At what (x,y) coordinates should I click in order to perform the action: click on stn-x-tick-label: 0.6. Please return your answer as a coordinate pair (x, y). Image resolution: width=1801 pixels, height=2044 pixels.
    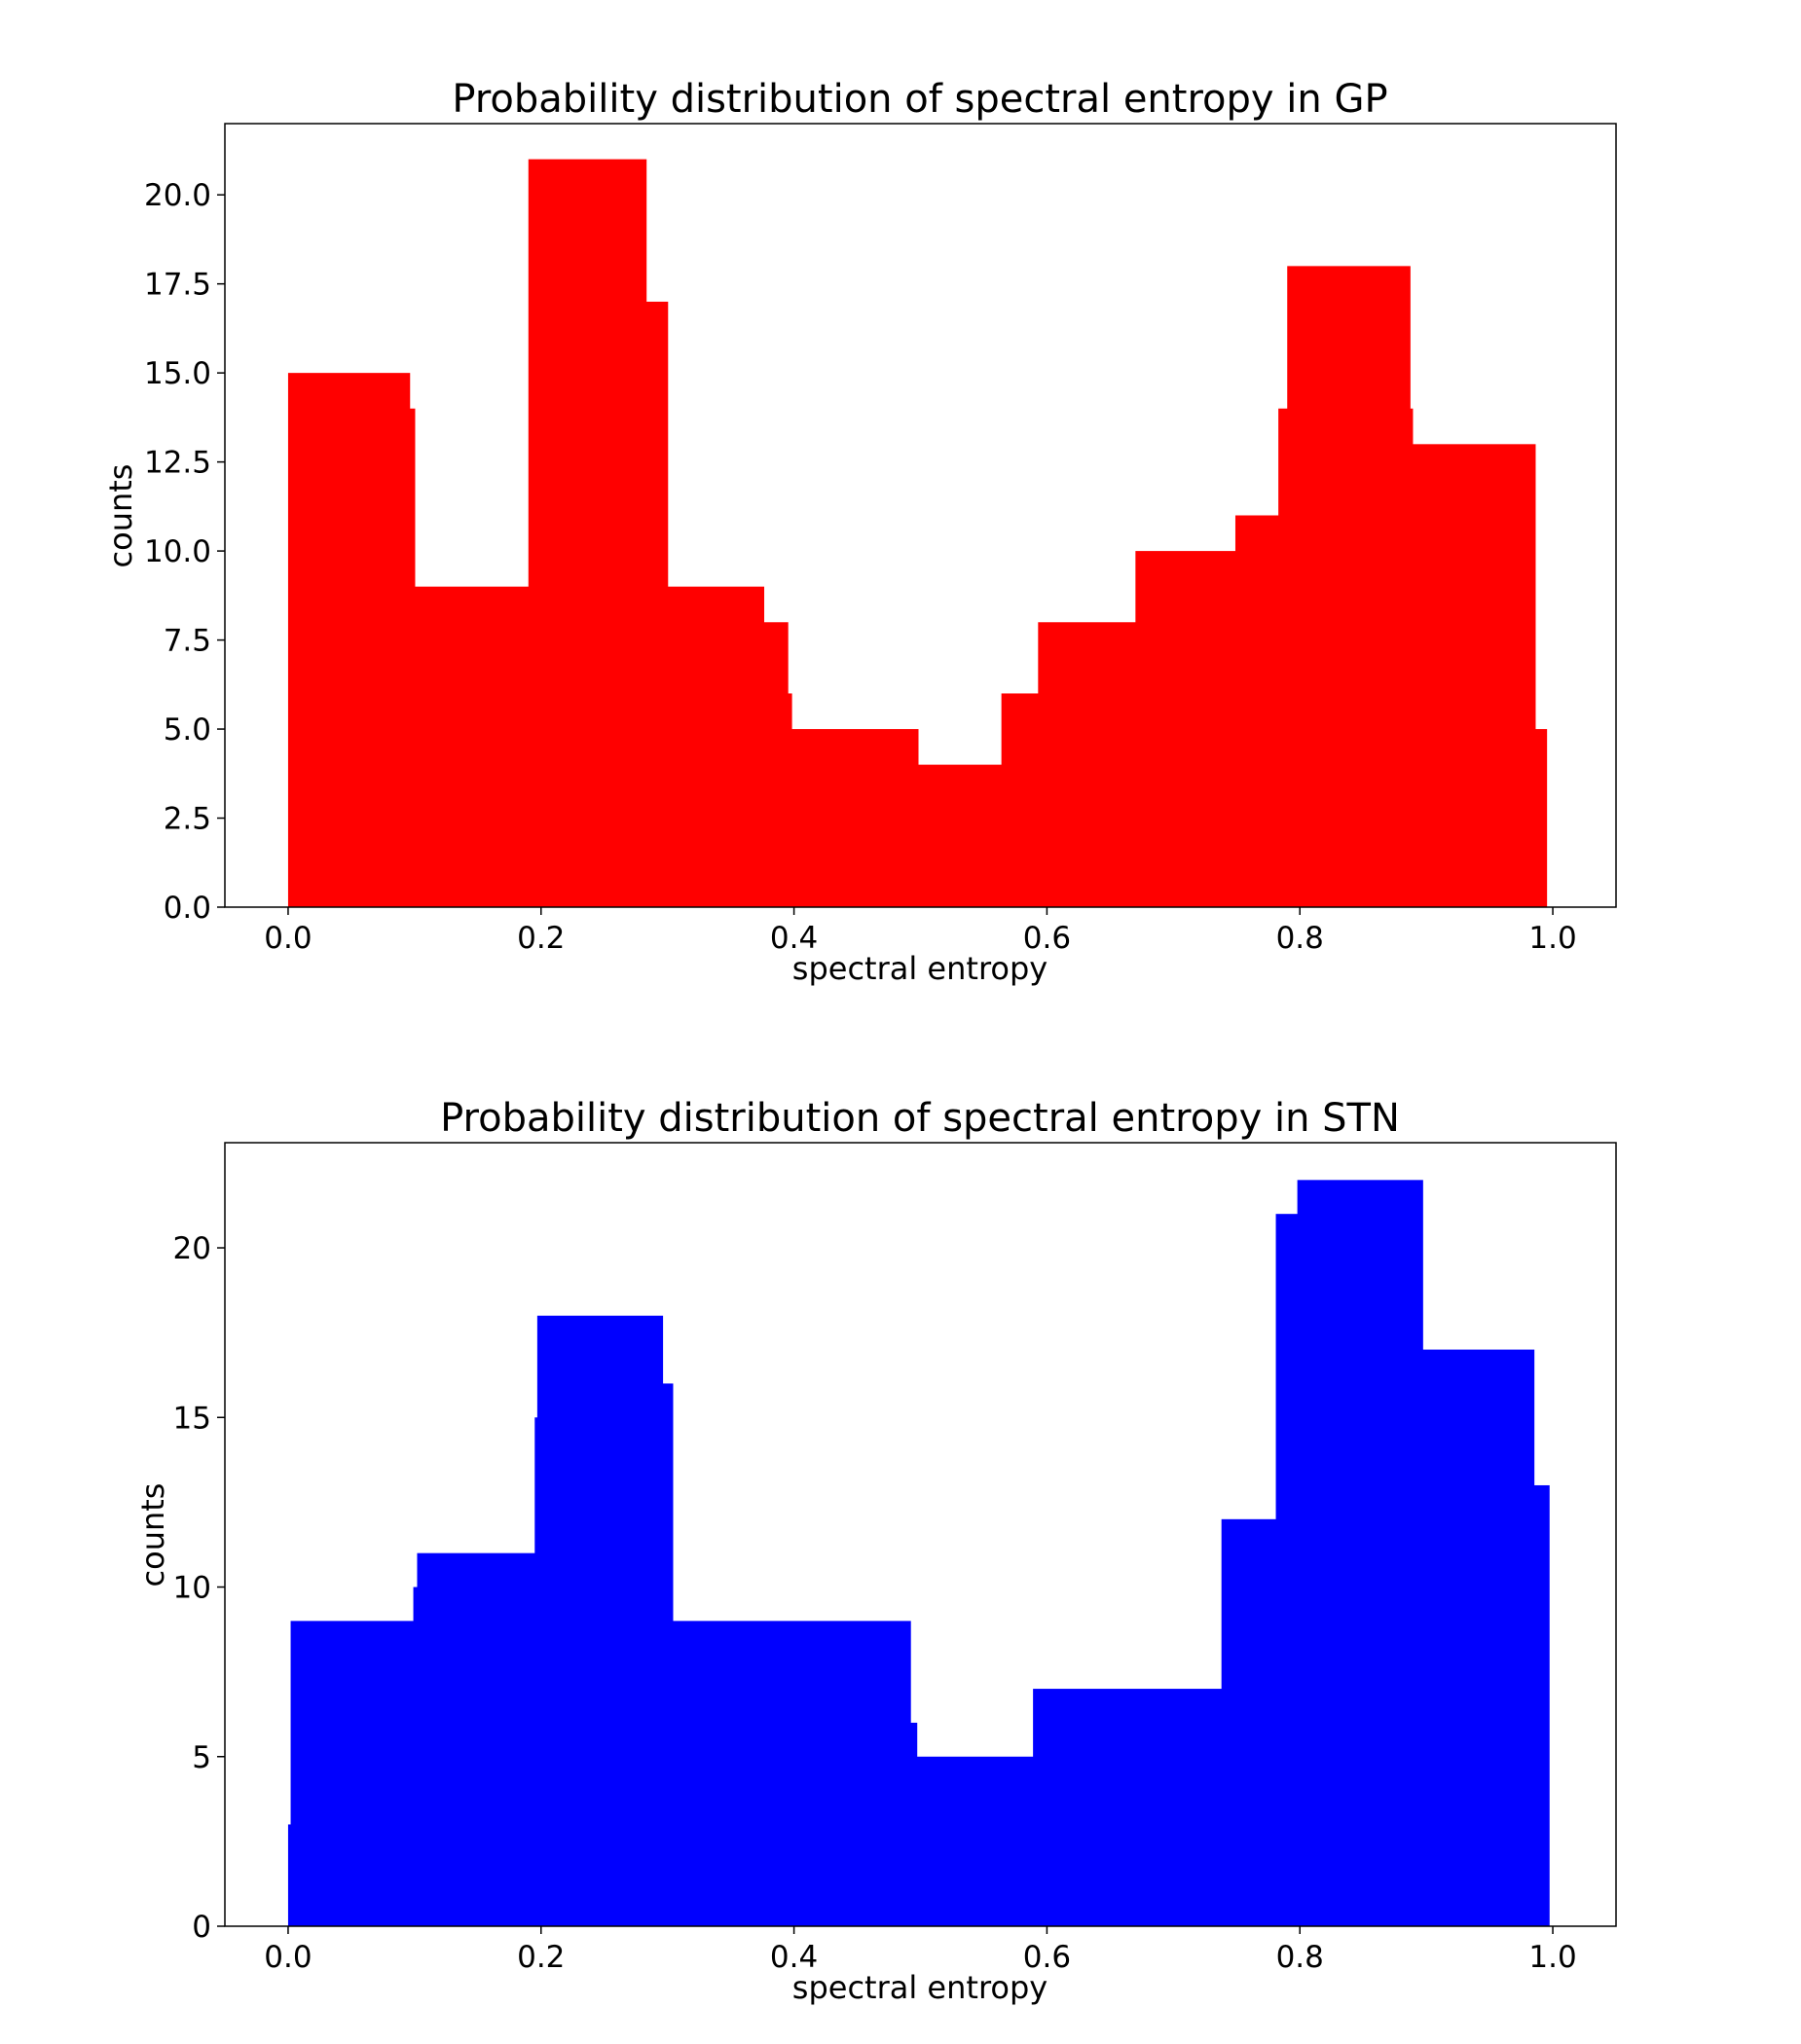
    Looking at the image, I should click on (1047, 1958).